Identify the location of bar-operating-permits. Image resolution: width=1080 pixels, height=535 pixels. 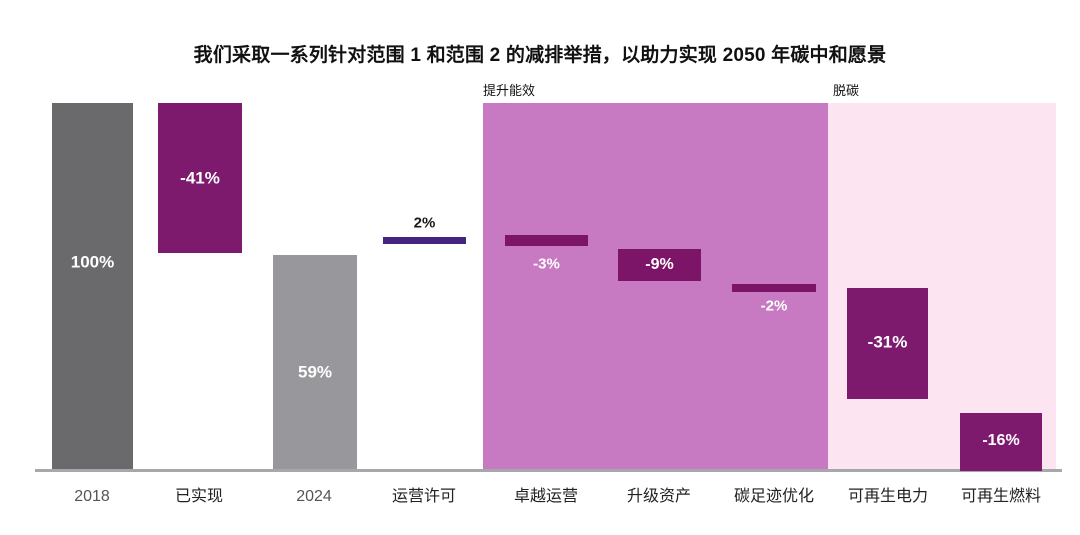
(424, 240).